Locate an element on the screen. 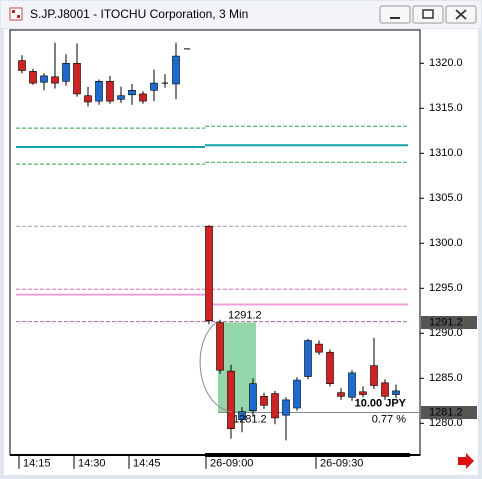 Image resolution: width=482 pixels, height=479 pixels. y-tick-label: 1320.0 is located at coordinates (446, 63).